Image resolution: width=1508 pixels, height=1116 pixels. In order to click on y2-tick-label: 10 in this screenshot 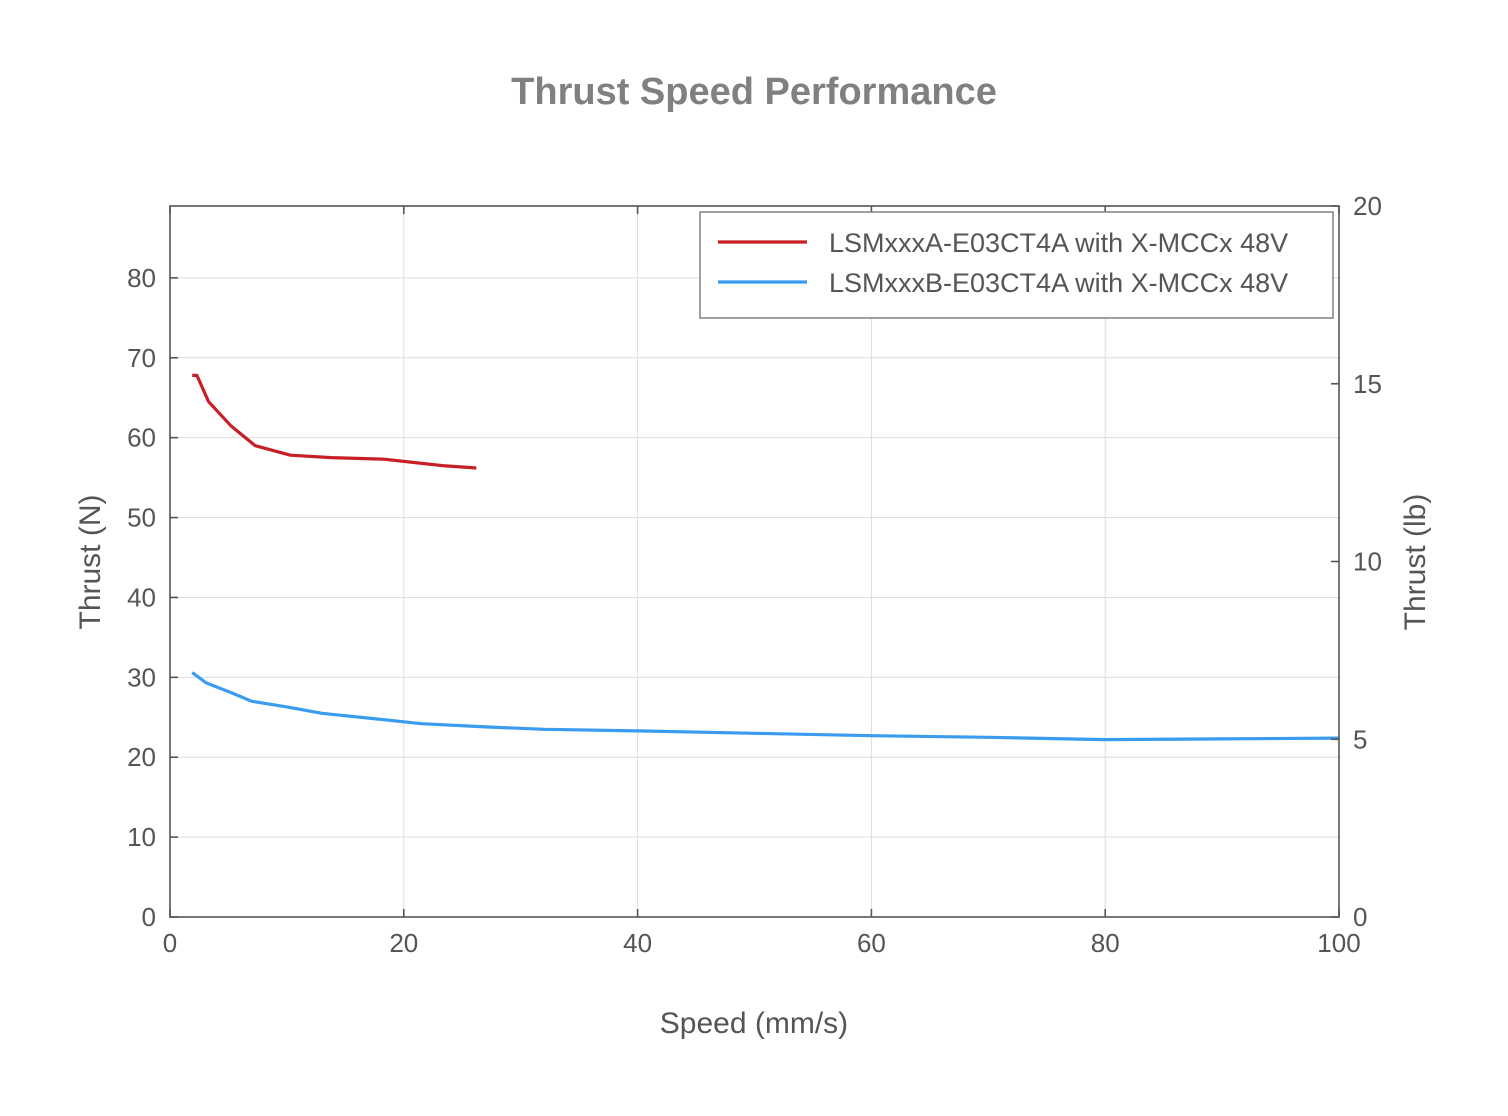, I will do `click(1367, 562)`.